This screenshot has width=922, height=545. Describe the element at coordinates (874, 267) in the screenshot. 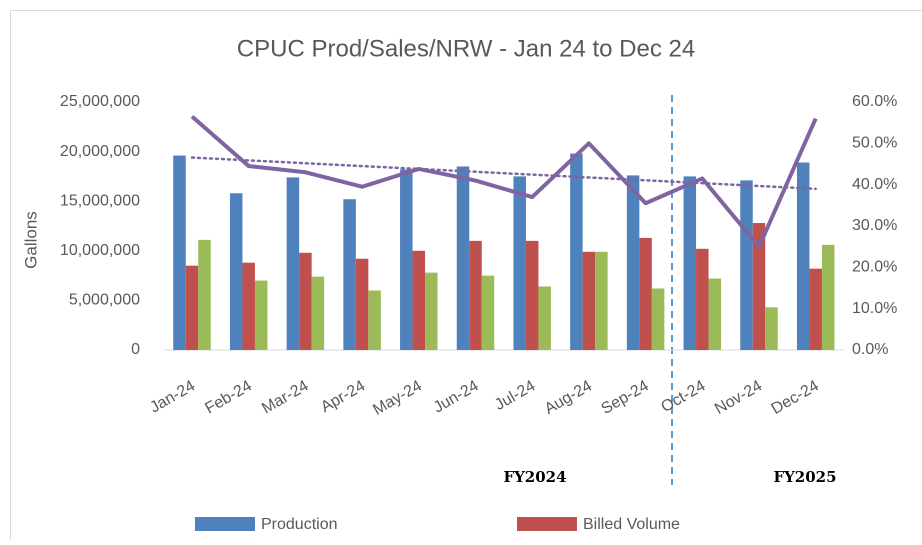

I see `y2-tick-label: 20.0%` at that location.